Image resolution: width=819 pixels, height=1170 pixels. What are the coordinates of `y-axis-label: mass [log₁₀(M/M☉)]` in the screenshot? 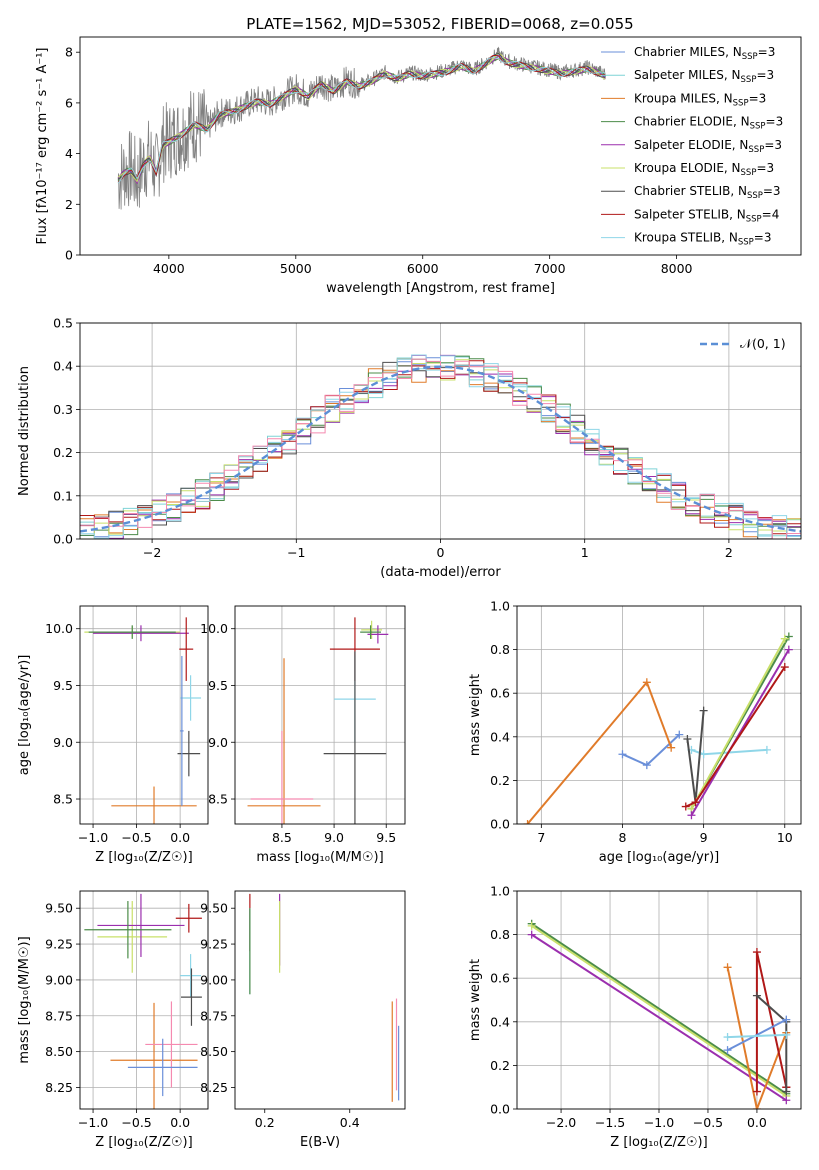 It's located at (24, 999).